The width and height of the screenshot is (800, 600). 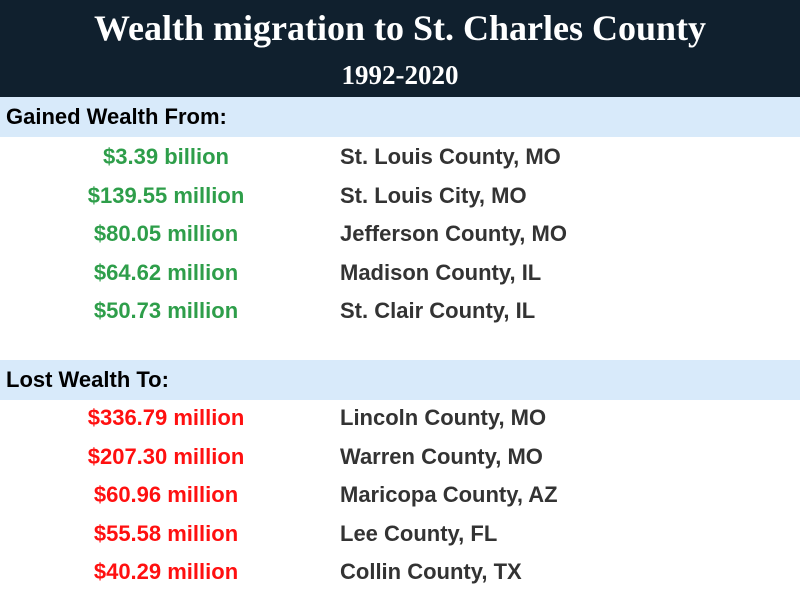 What do you see at coordinates (116, 116) in the screenshot?
I see `section-label: Gained Wealth From:` at bounding box center [116, 116].